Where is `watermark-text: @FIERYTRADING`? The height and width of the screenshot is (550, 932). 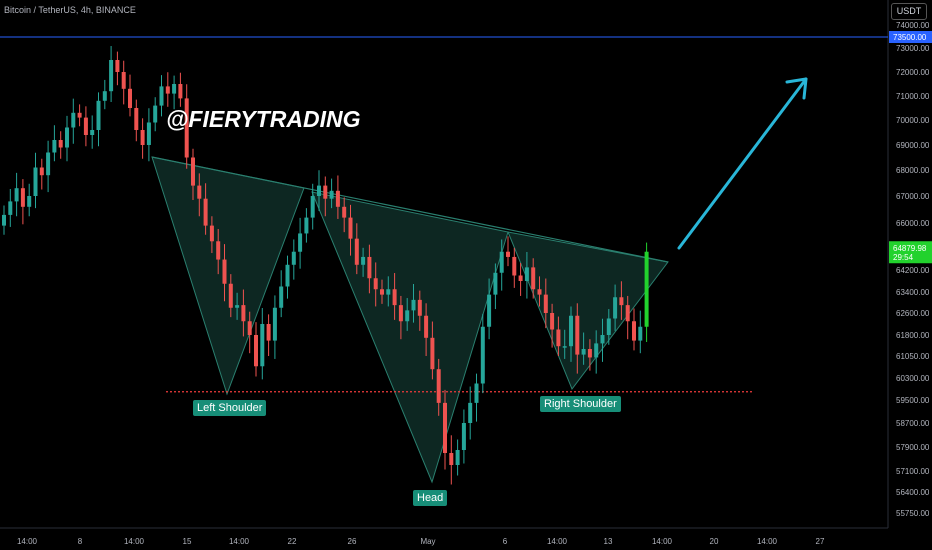 watermark-text: @FIERYTRADING is located at coordinates (263, 119).